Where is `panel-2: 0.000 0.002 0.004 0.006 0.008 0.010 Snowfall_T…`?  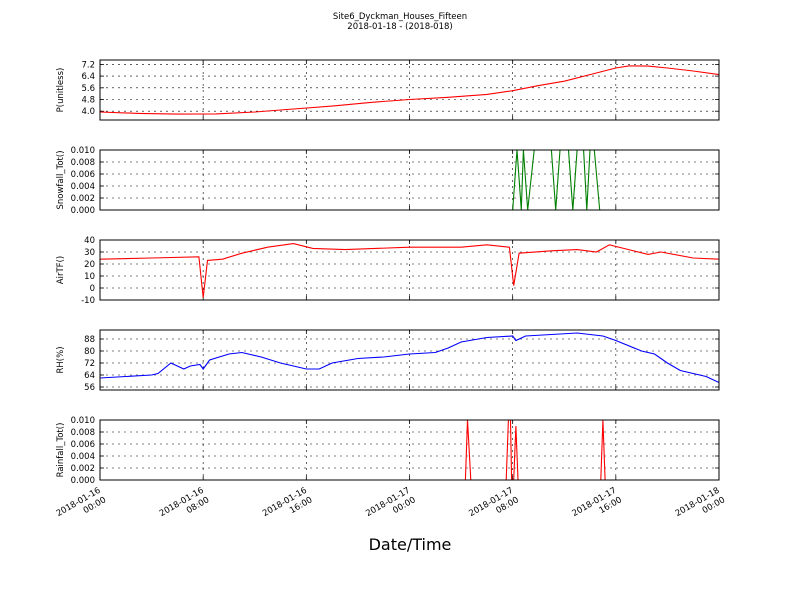 panel-2: 0.000 0.002 0.004 0.006 0.008 0.010 Snowfall_T… is located at coordinates (388, 181).